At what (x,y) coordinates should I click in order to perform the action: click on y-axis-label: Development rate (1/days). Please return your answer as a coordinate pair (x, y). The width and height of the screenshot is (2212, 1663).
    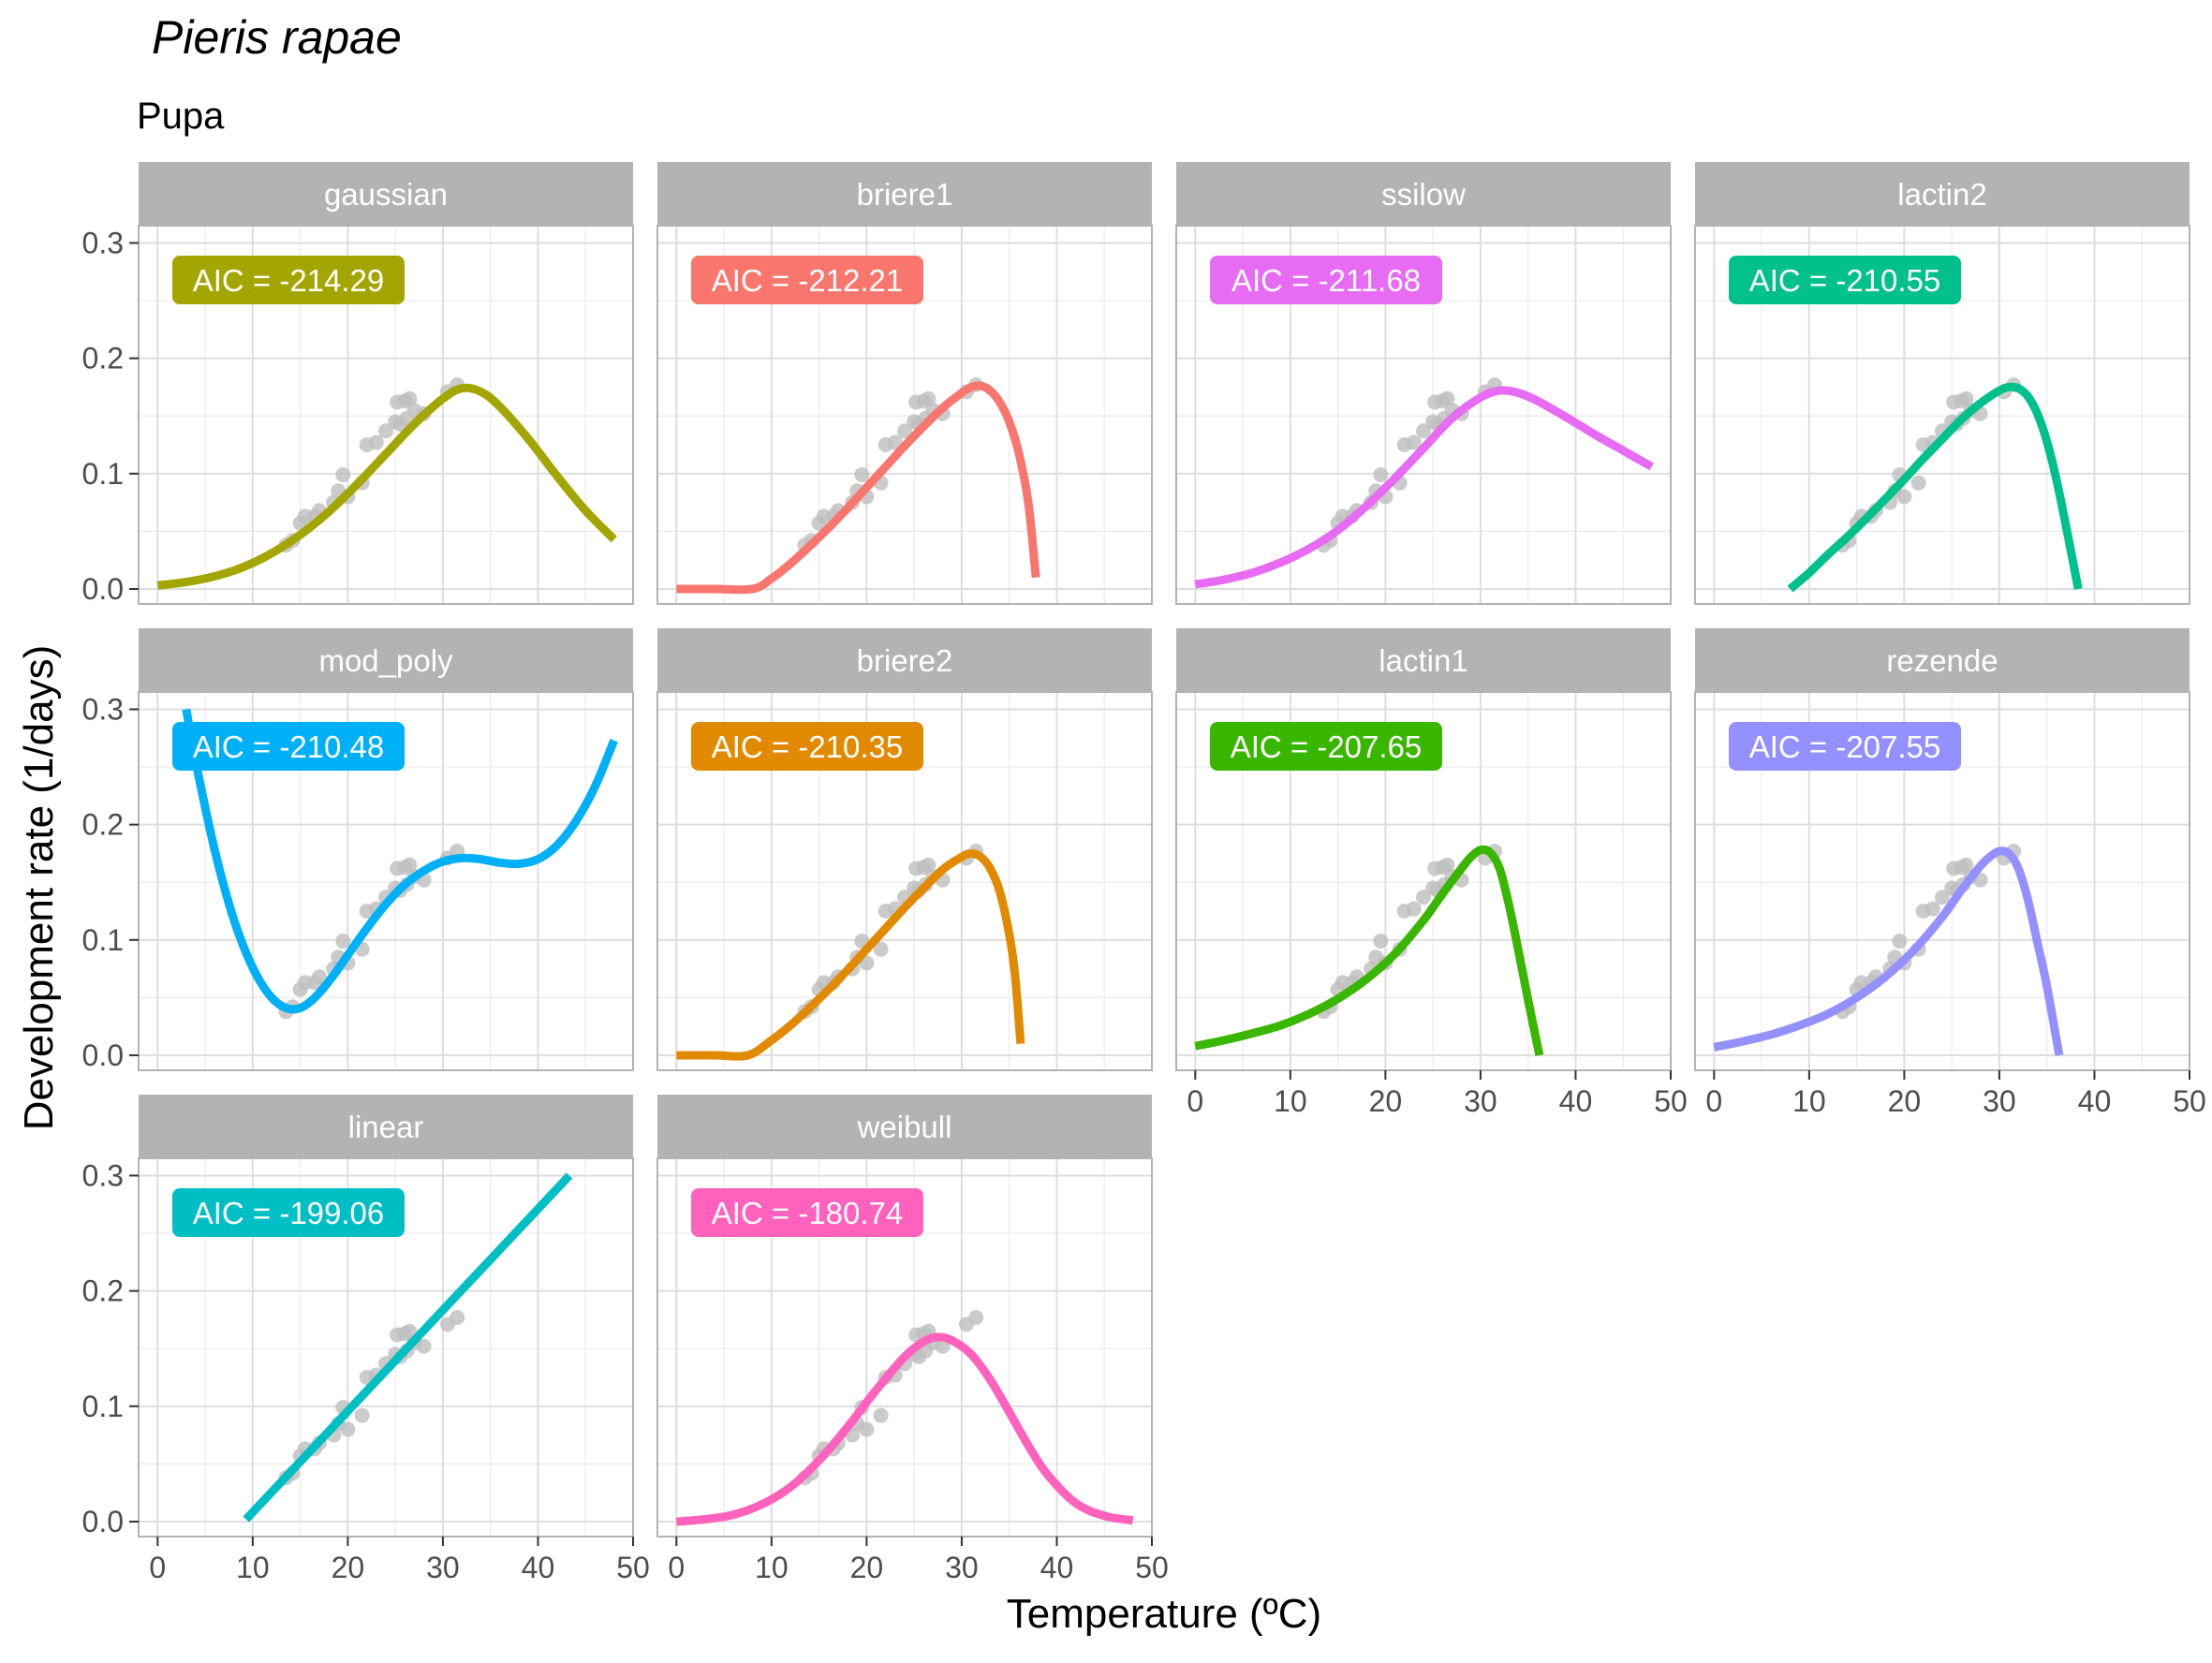
    Looking at the image, I should click on (39, 887).